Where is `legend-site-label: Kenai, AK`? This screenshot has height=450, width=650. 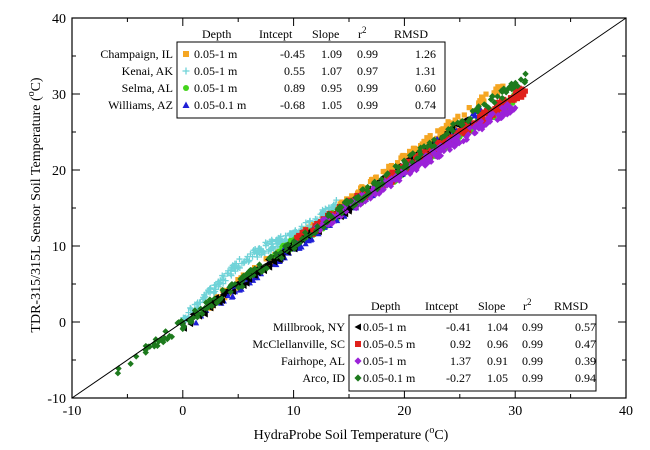
legend-site-label: Kenai, AK is located at coordinates (148, 71).